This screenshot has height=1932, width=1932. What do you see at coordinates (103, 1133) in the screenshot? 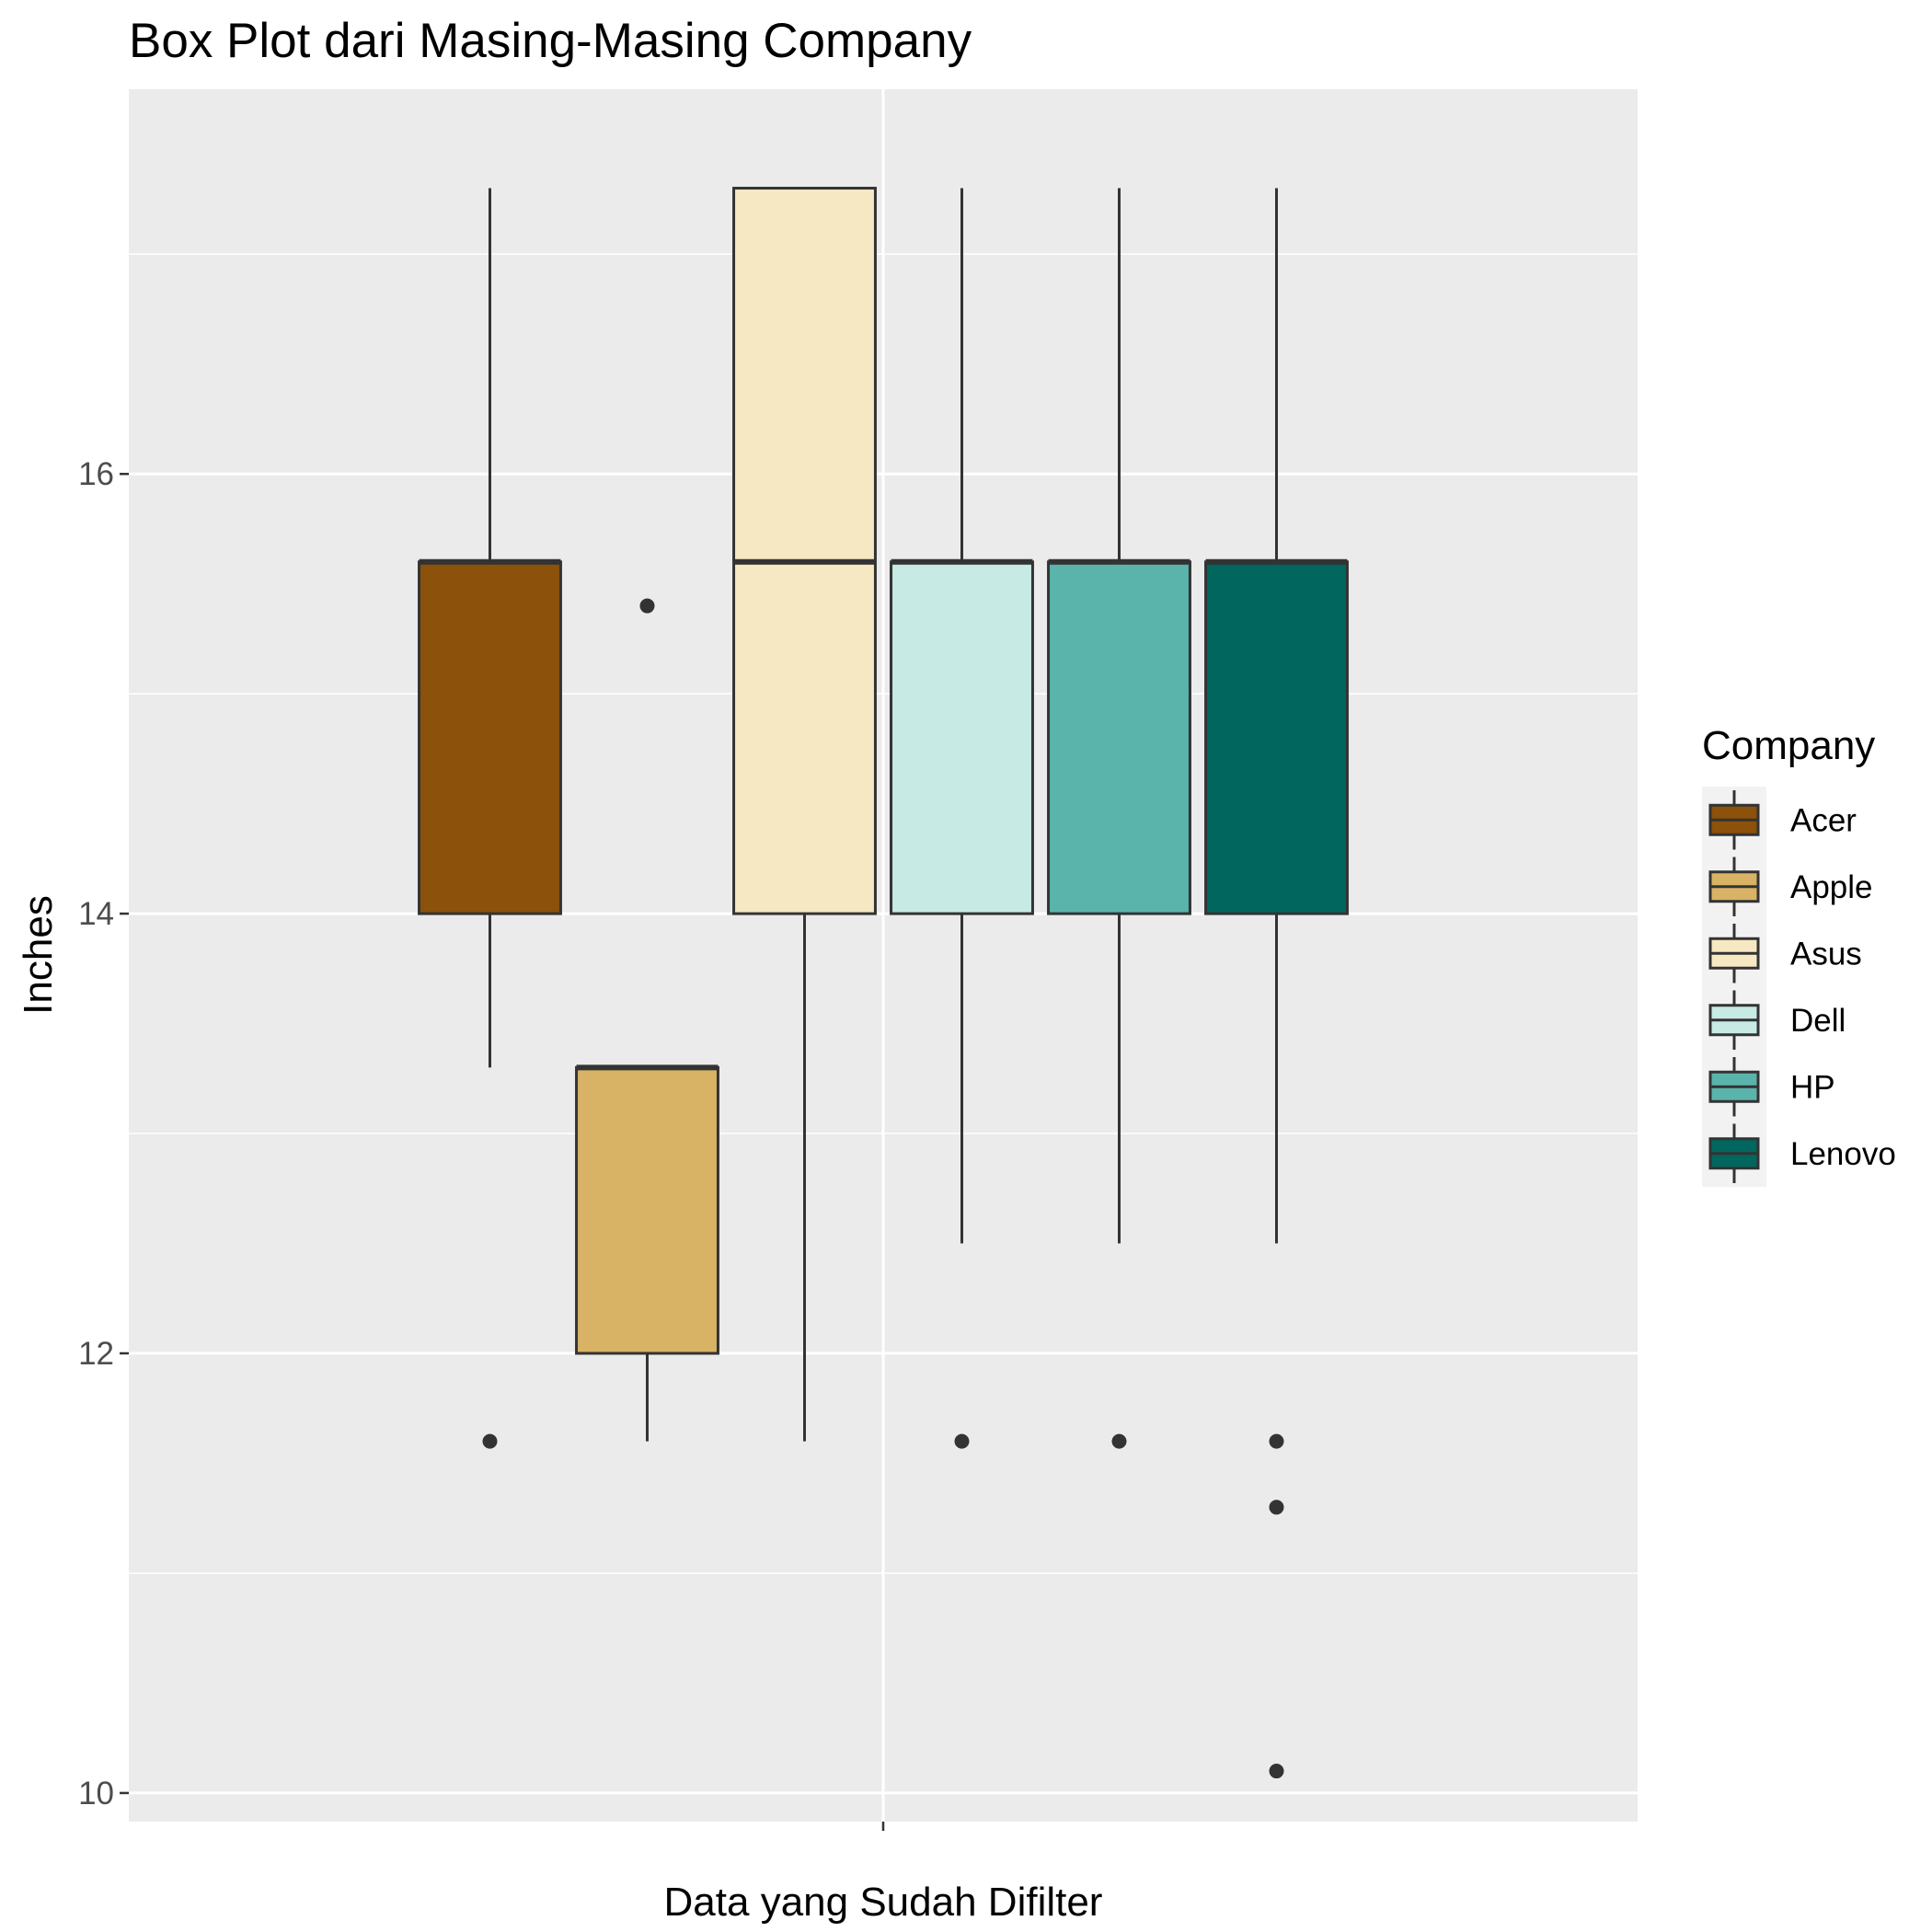
I see `y-axis: 10 12 14 16` at bounding box center [103, 1133].